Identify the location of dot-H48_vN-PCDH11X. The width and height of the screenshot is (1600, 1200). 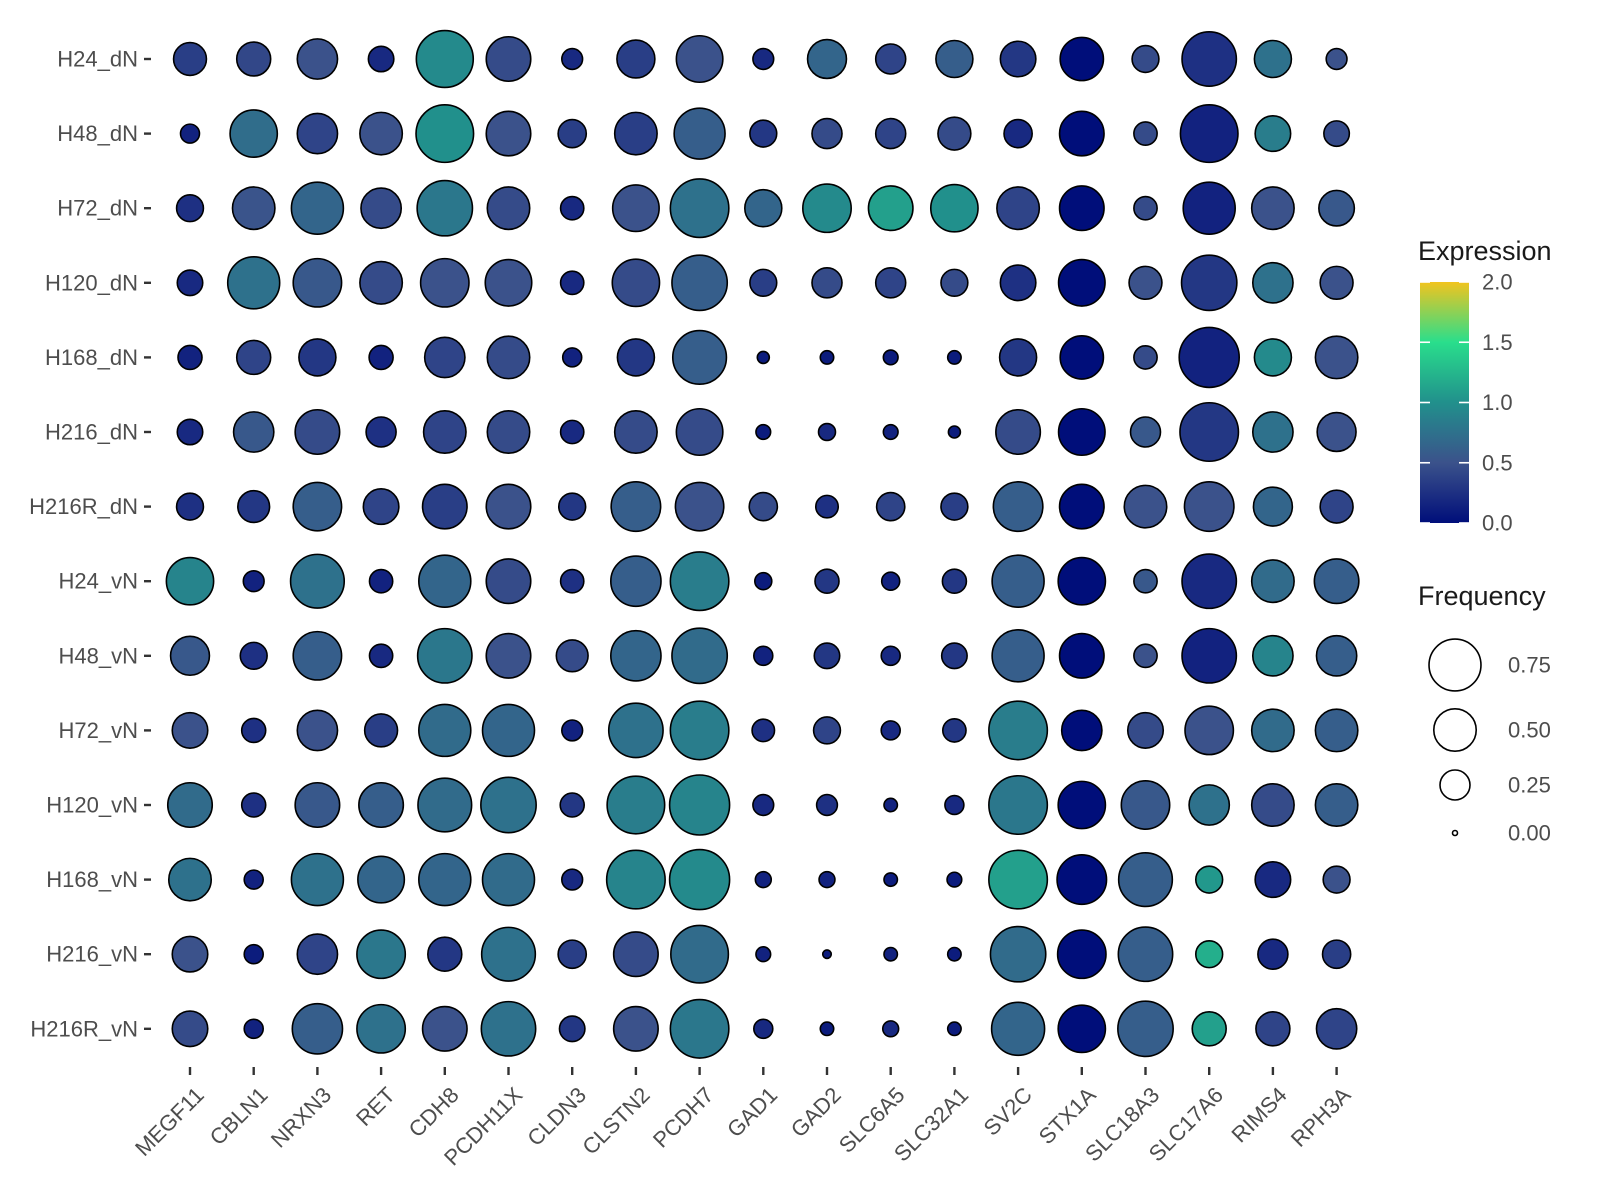
(508, 655).